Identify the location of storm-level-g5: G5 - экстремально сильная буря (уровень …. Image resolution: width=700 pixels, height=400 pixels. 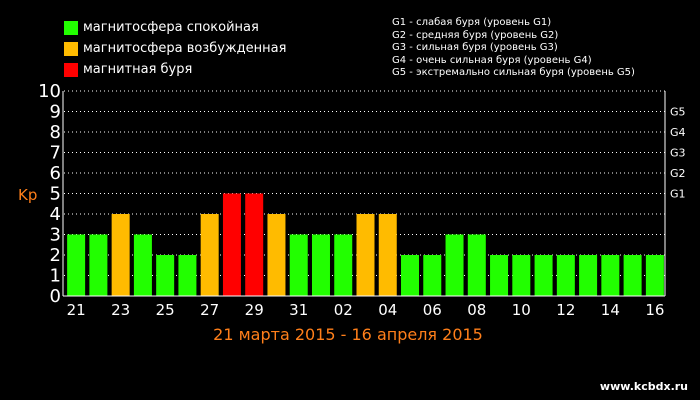
(513, 72).